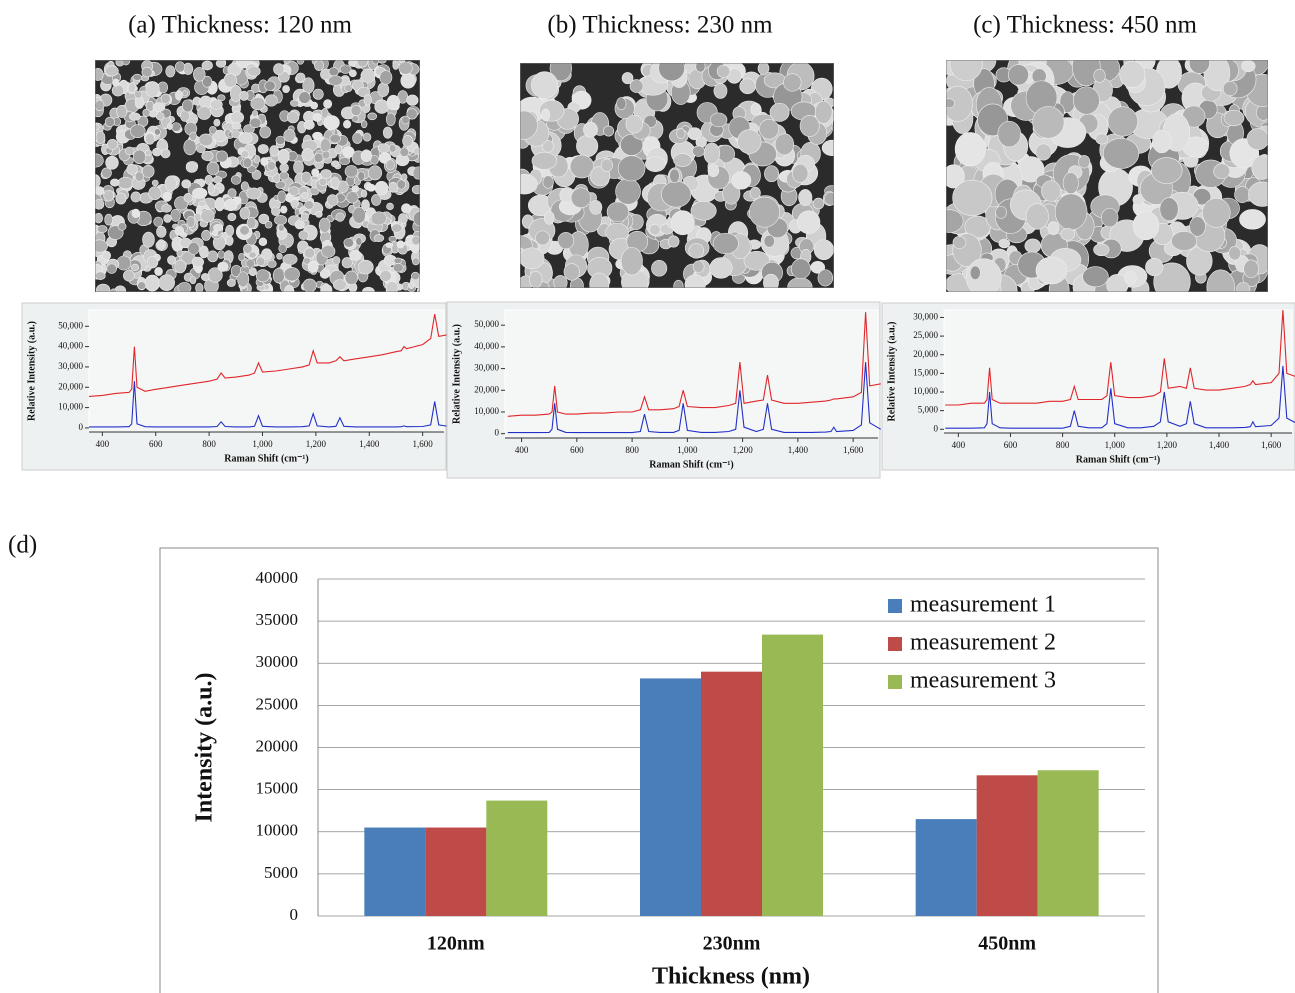 This screenshot has width=1295, height=993. Describe the element at coordinates (486, 324) in the screenshot. I see `y-tick-label: 50,000` at that location.